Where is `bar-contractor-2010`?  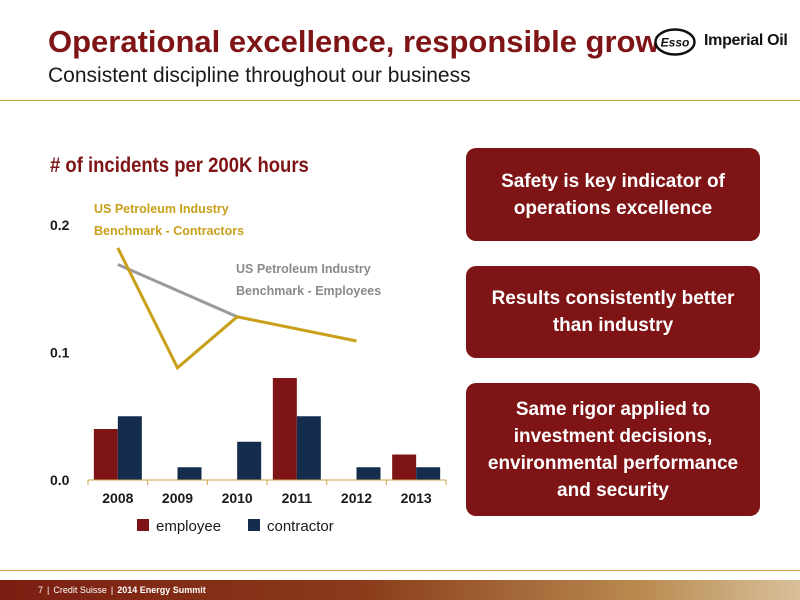 bar-contractor-2010 is located at coordinates (249, 460).